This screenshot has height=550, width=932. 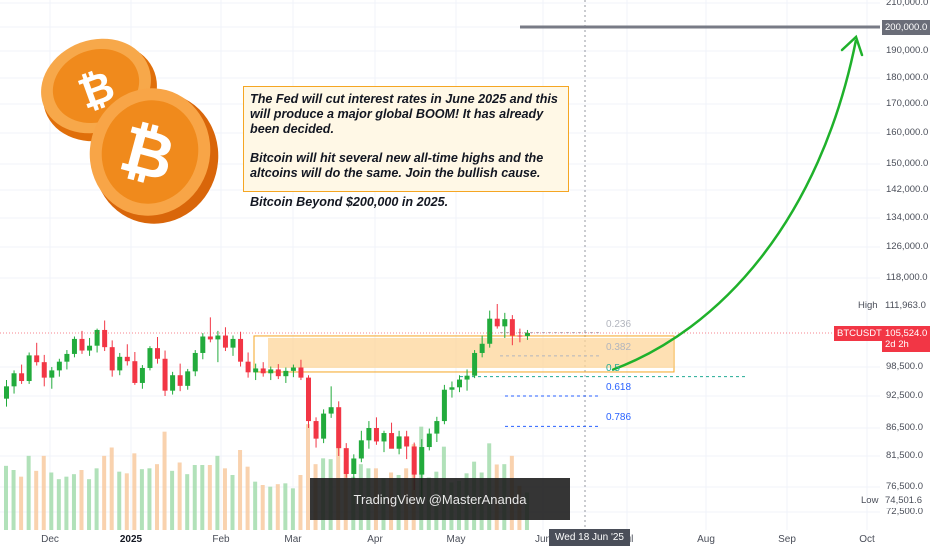 I want to click on fib-label: 0.382, so click(x=619, y=347).